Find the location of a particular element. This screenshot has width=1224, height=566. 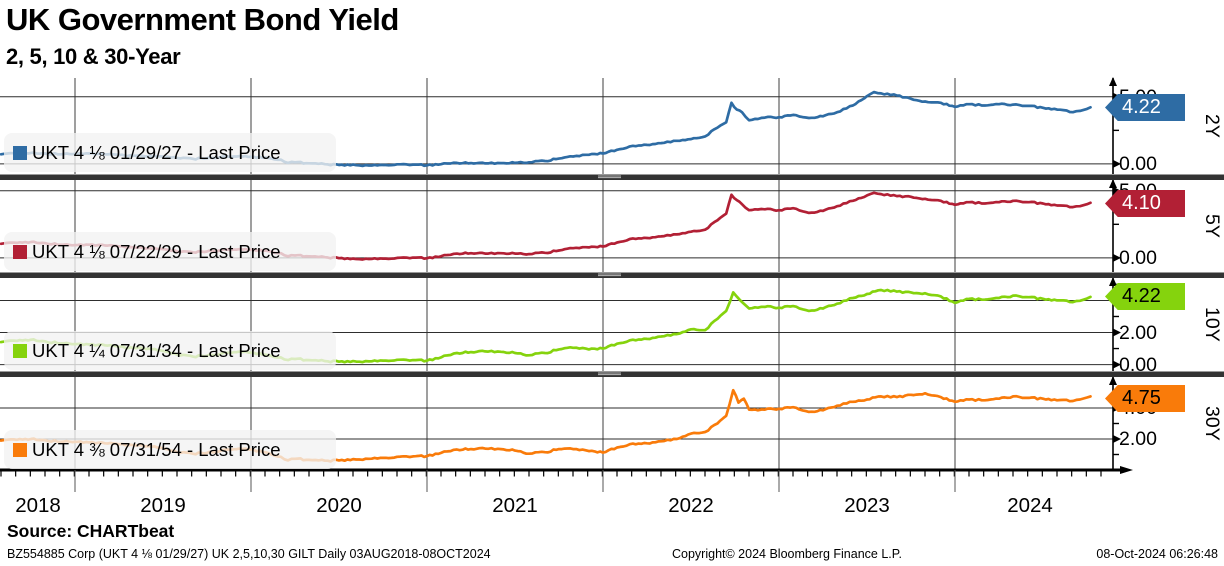

footer-copyright: Copyright© 2024 Bloomberg Finance L.P. is located at coordinates (787, 554).